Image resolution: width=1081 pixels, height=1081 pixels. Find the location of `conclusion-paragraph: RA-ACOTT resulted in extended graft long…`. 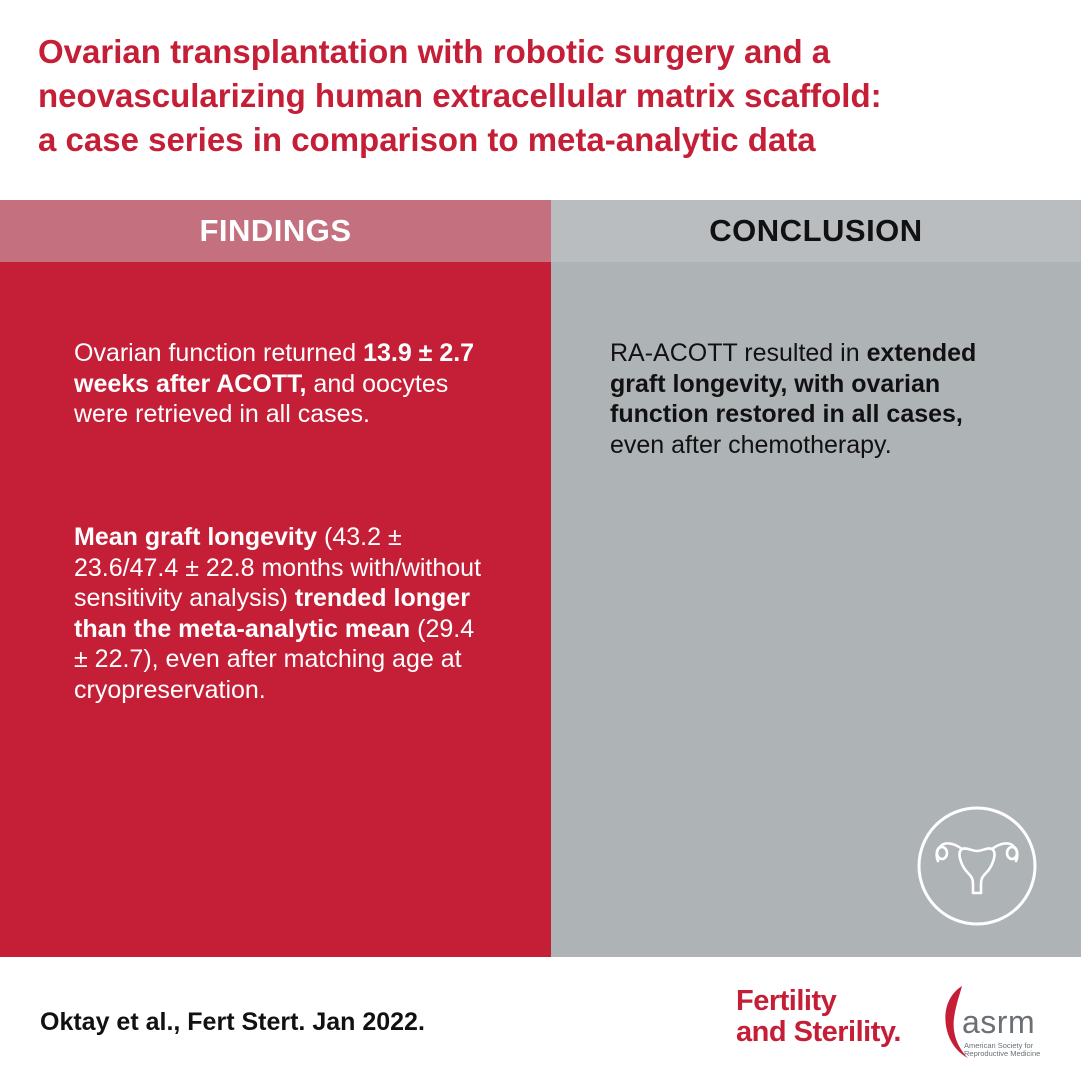

conclusion-paragraph: RA-ACOTT resulted in extended graft long… is located at coordinates (812, 399).